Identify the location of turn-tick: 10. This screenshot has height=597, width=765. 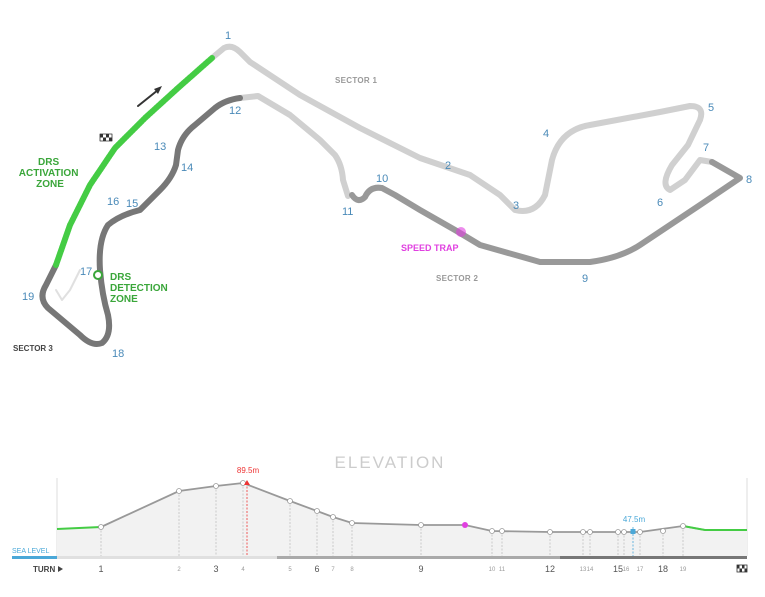
(492, 570).